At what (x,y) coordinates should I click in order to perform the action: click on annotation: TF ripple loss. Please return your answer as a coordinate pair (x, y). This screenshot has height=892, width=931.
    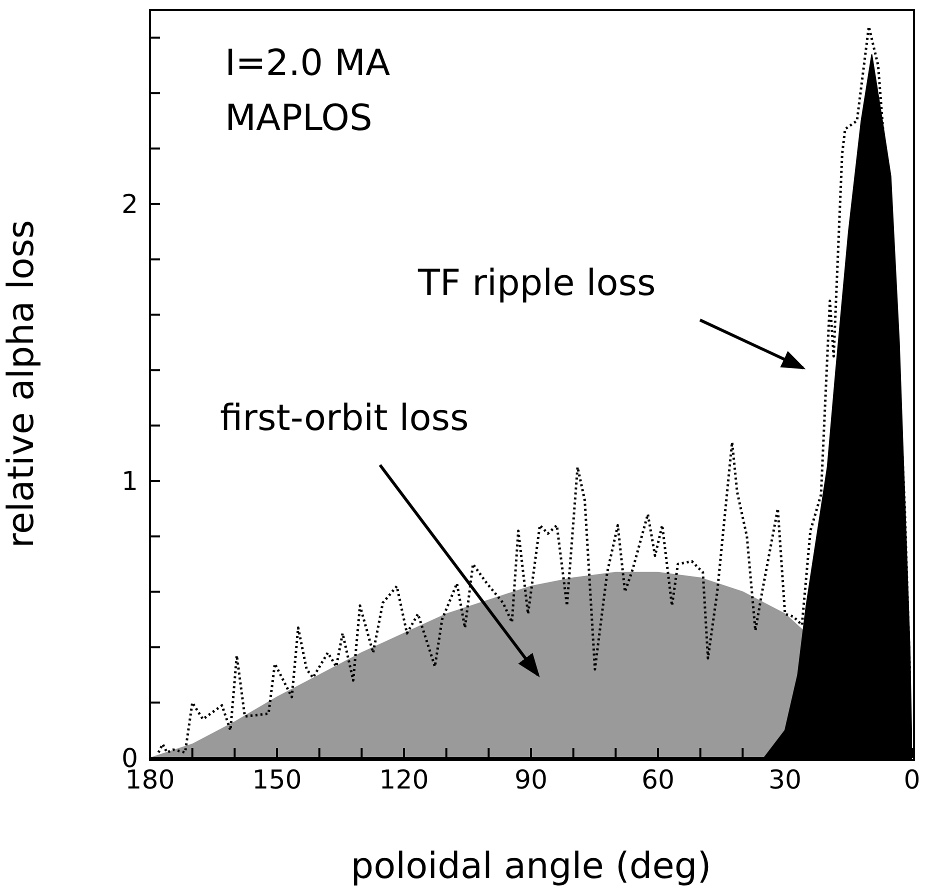
    Looking at the image, I should click on (536, 283).